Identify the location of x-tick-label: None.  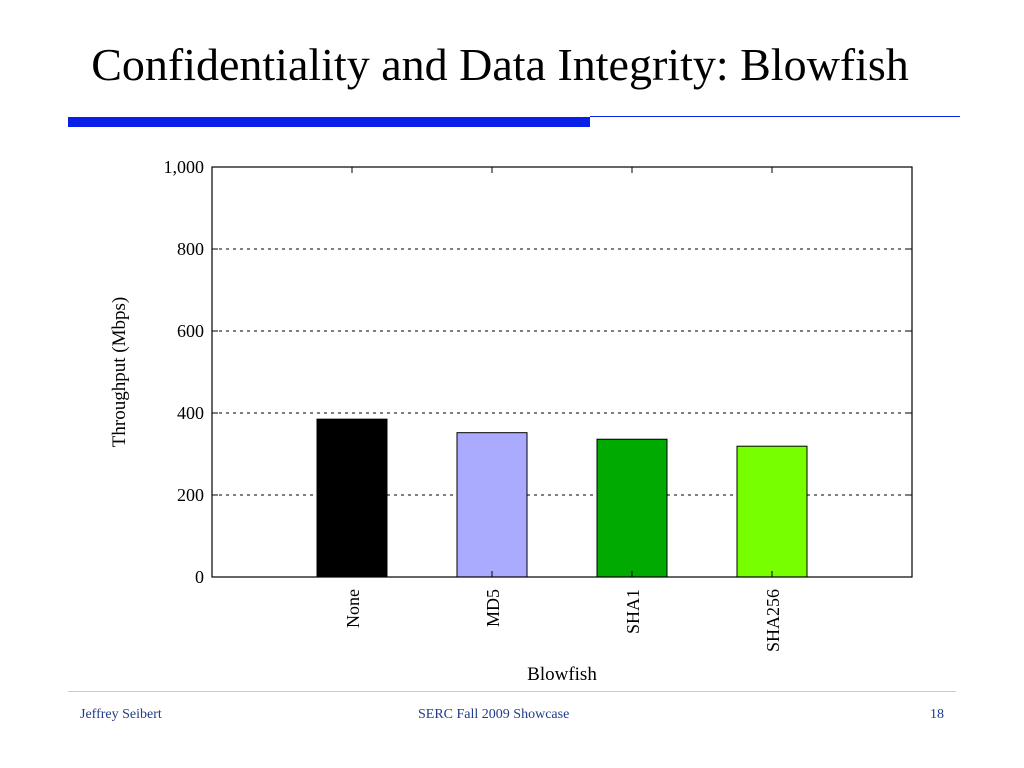
(353, 608).